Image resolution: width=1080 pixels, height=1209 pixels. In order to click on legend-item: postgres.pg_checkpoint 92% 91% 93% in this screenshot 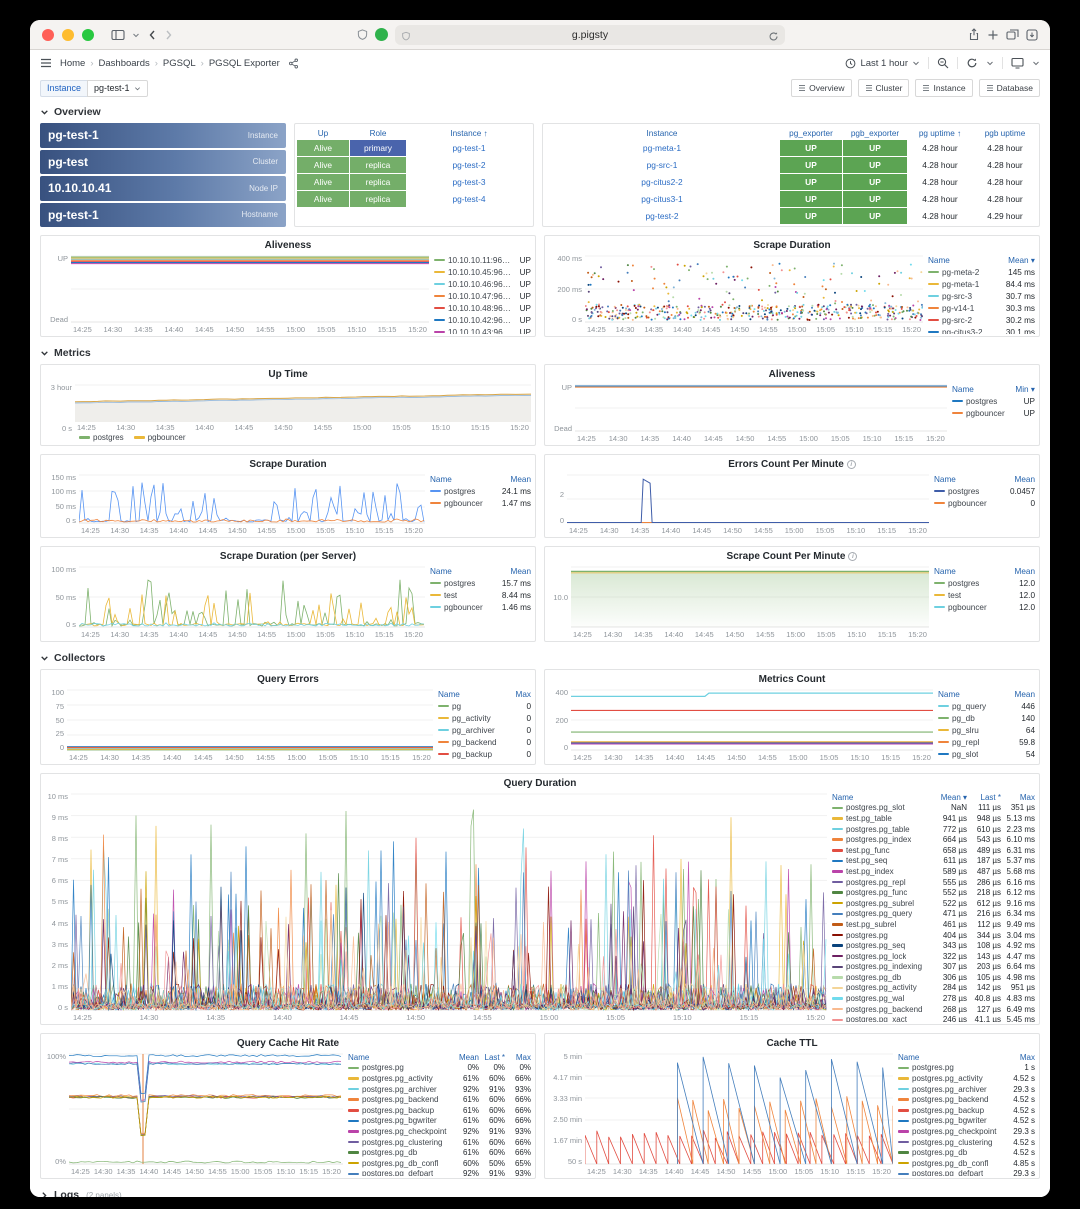, I will do `click(439, 1131)`.